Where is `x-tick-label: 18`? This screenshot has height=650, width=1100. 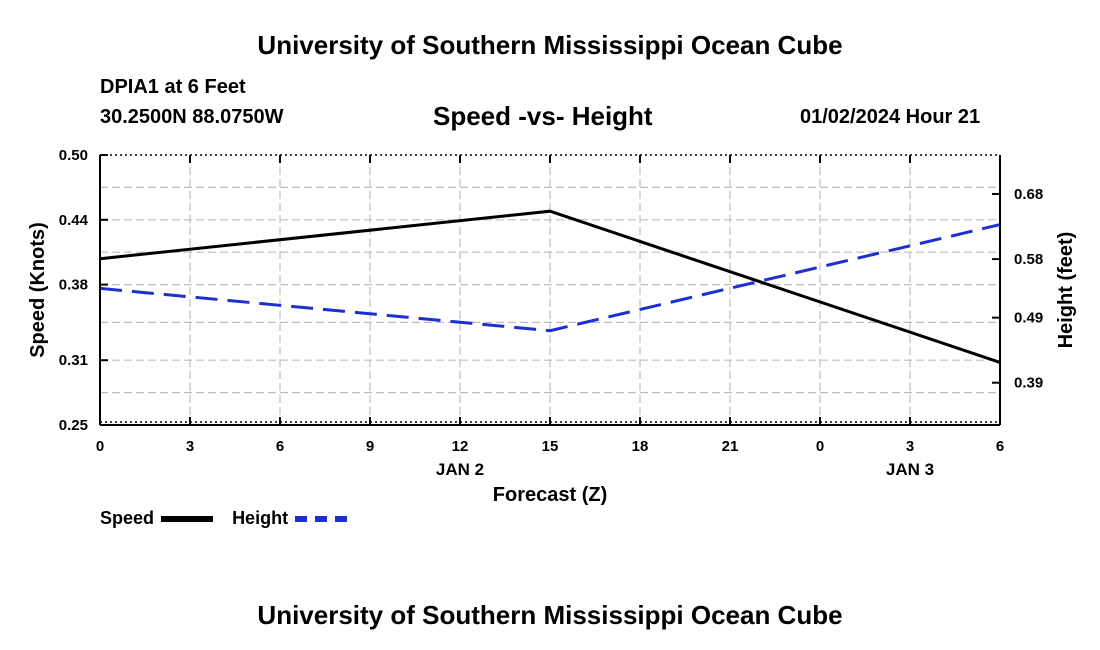
x-tick-label: 18 is located at coordinates (640, 446).